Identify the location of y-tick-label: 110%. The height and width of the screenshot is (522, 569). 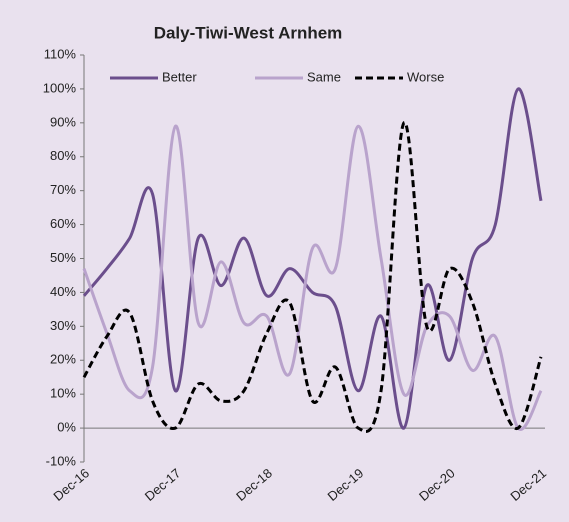
(60, 53).